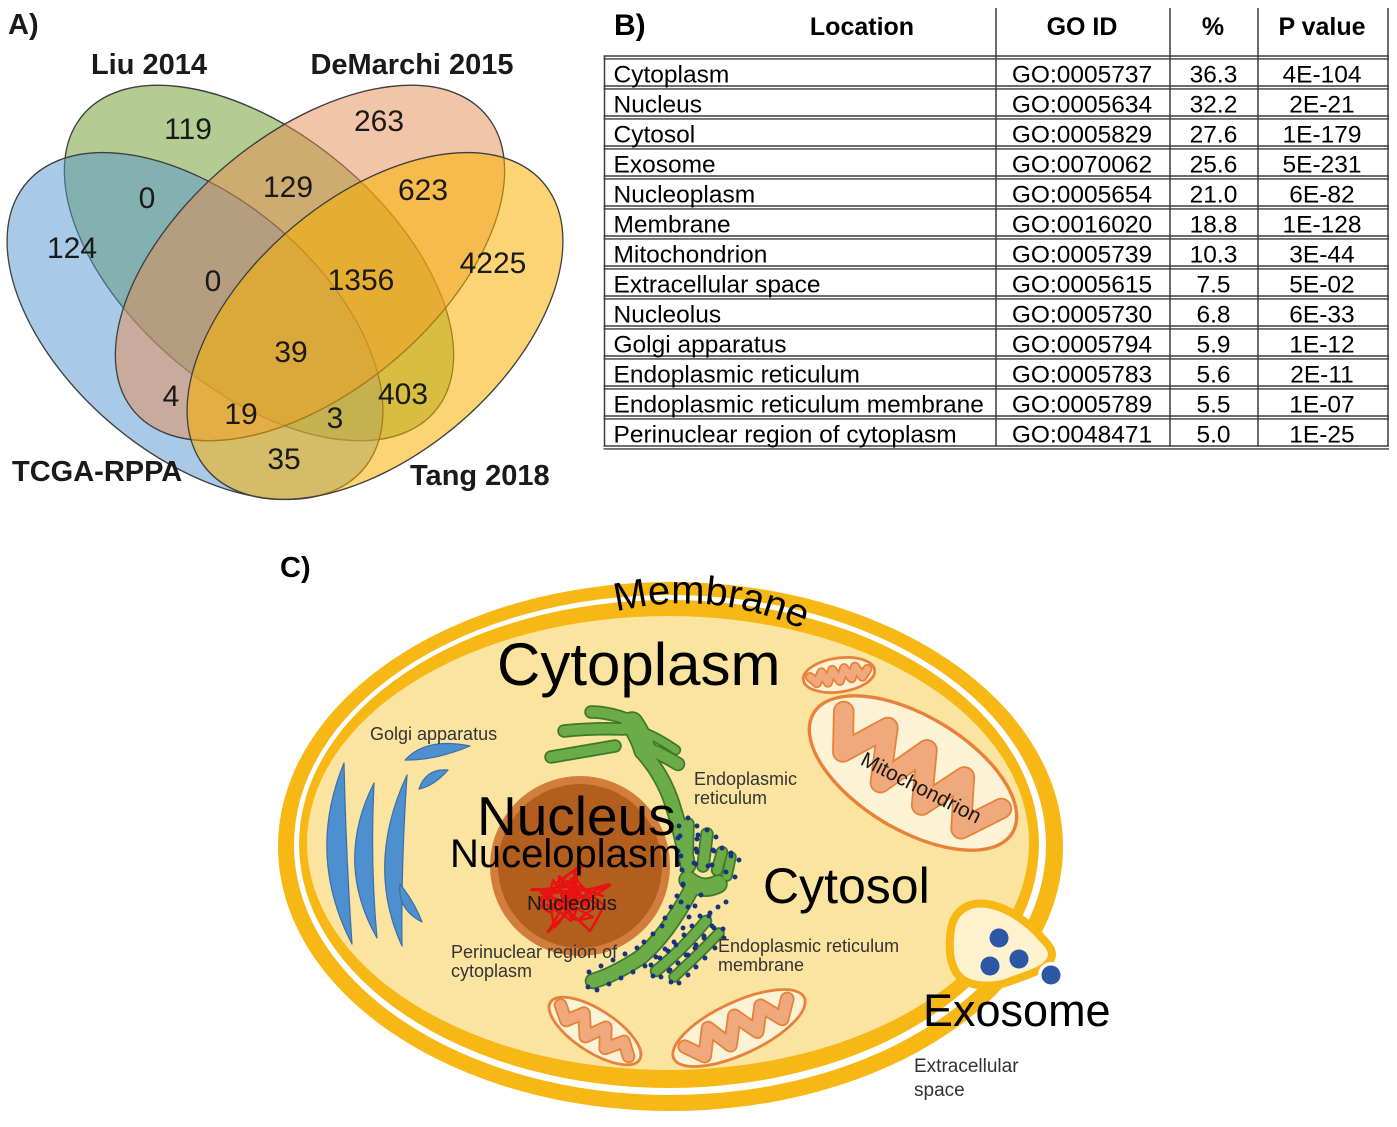 Image resolution: width=1397 pixels, height=1127 pixels. What do you see at coordinates (1082, 195) in the screenshot?
I see `svg-text: GO:0005654` at bounding box center [1082, 195].